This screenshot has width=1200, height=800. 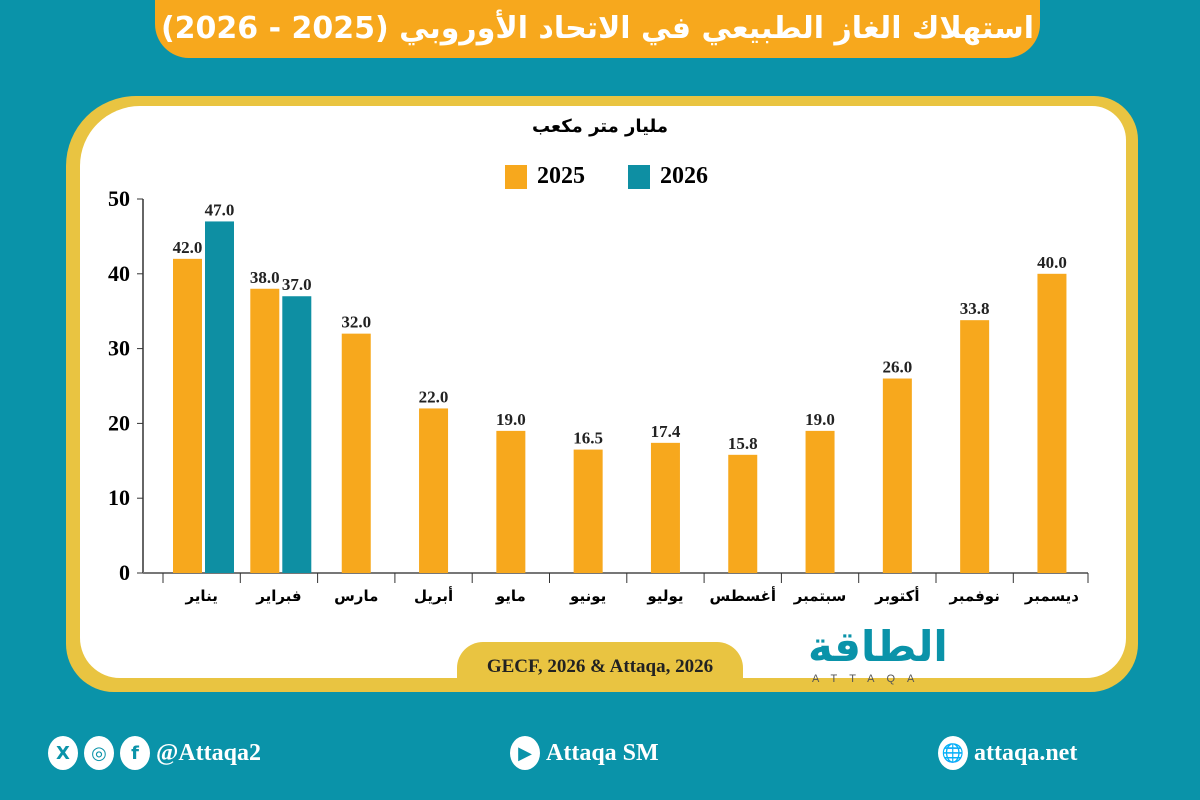 What do you see at coordinates (516, 176) in the screenshot?
I see `legend-swatch-2025` at bounding box center [516, 176].